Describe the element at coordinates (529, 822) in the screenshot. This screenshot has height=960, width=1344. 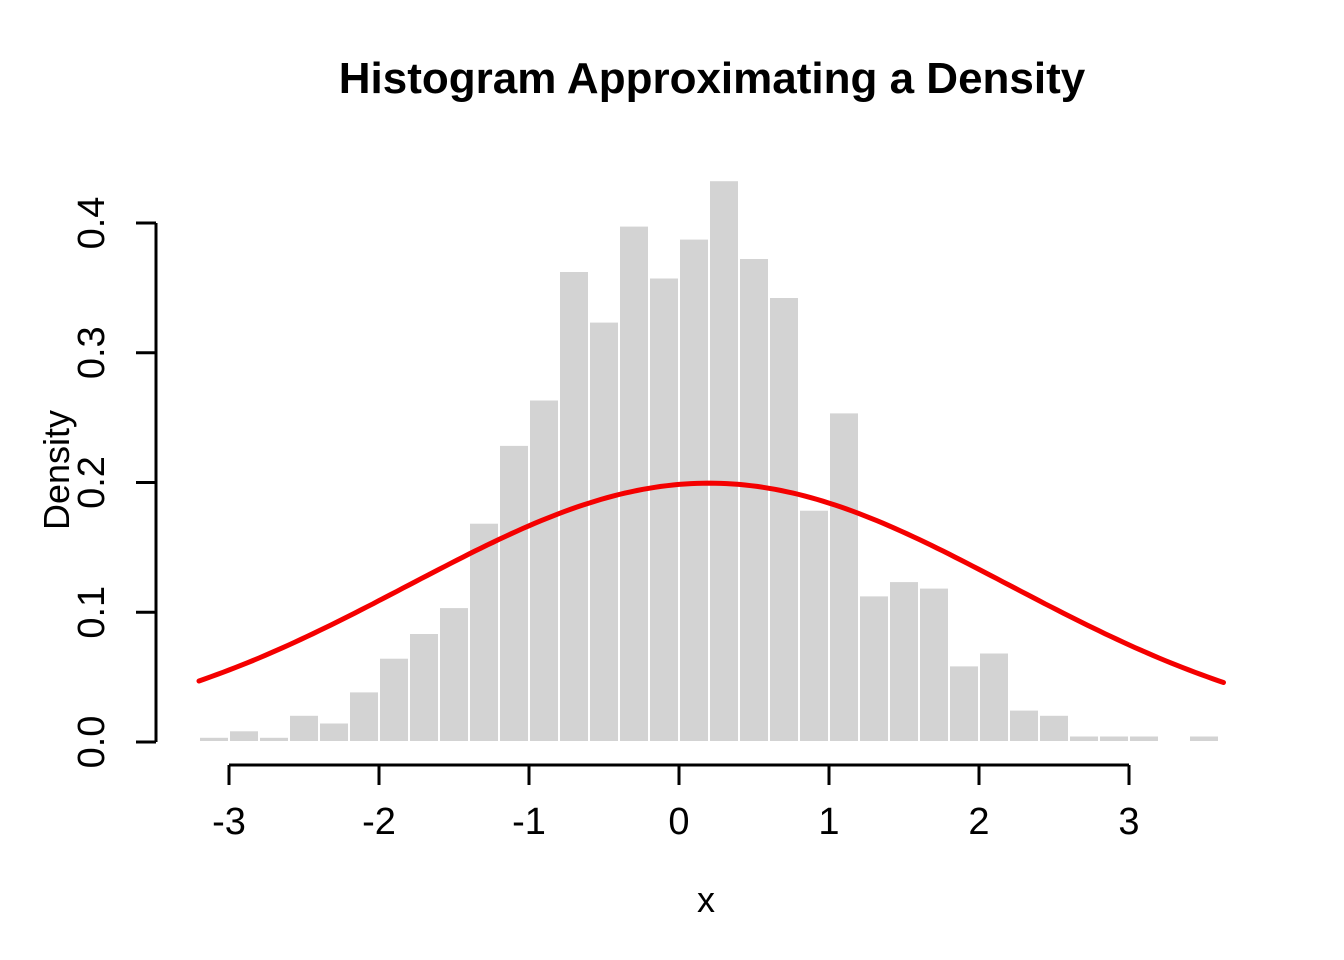
I see `x-tick-label: -1` at that location.